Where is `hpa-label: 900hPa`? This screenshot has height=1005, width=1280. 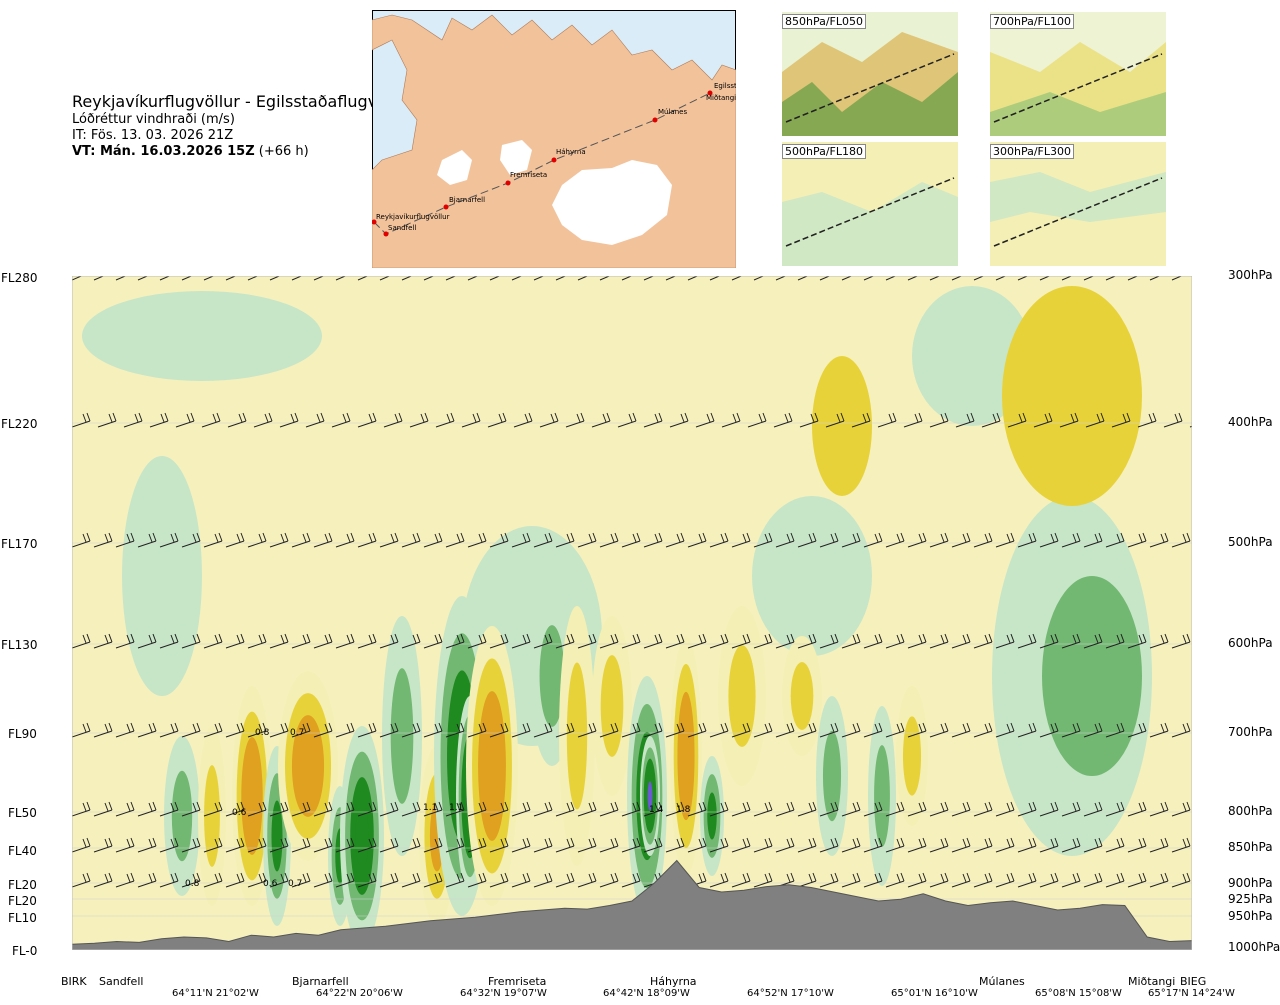
hpa-label: 900hPa is located at coordinates (1250, 883).